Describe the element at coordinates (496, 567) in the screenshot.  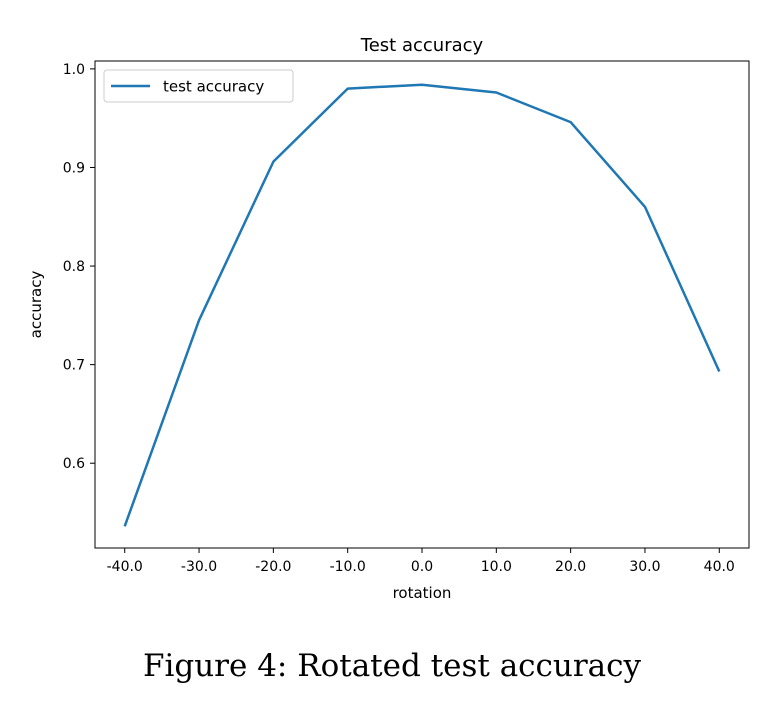
I see `x-tick-label: 10.0` at that location.